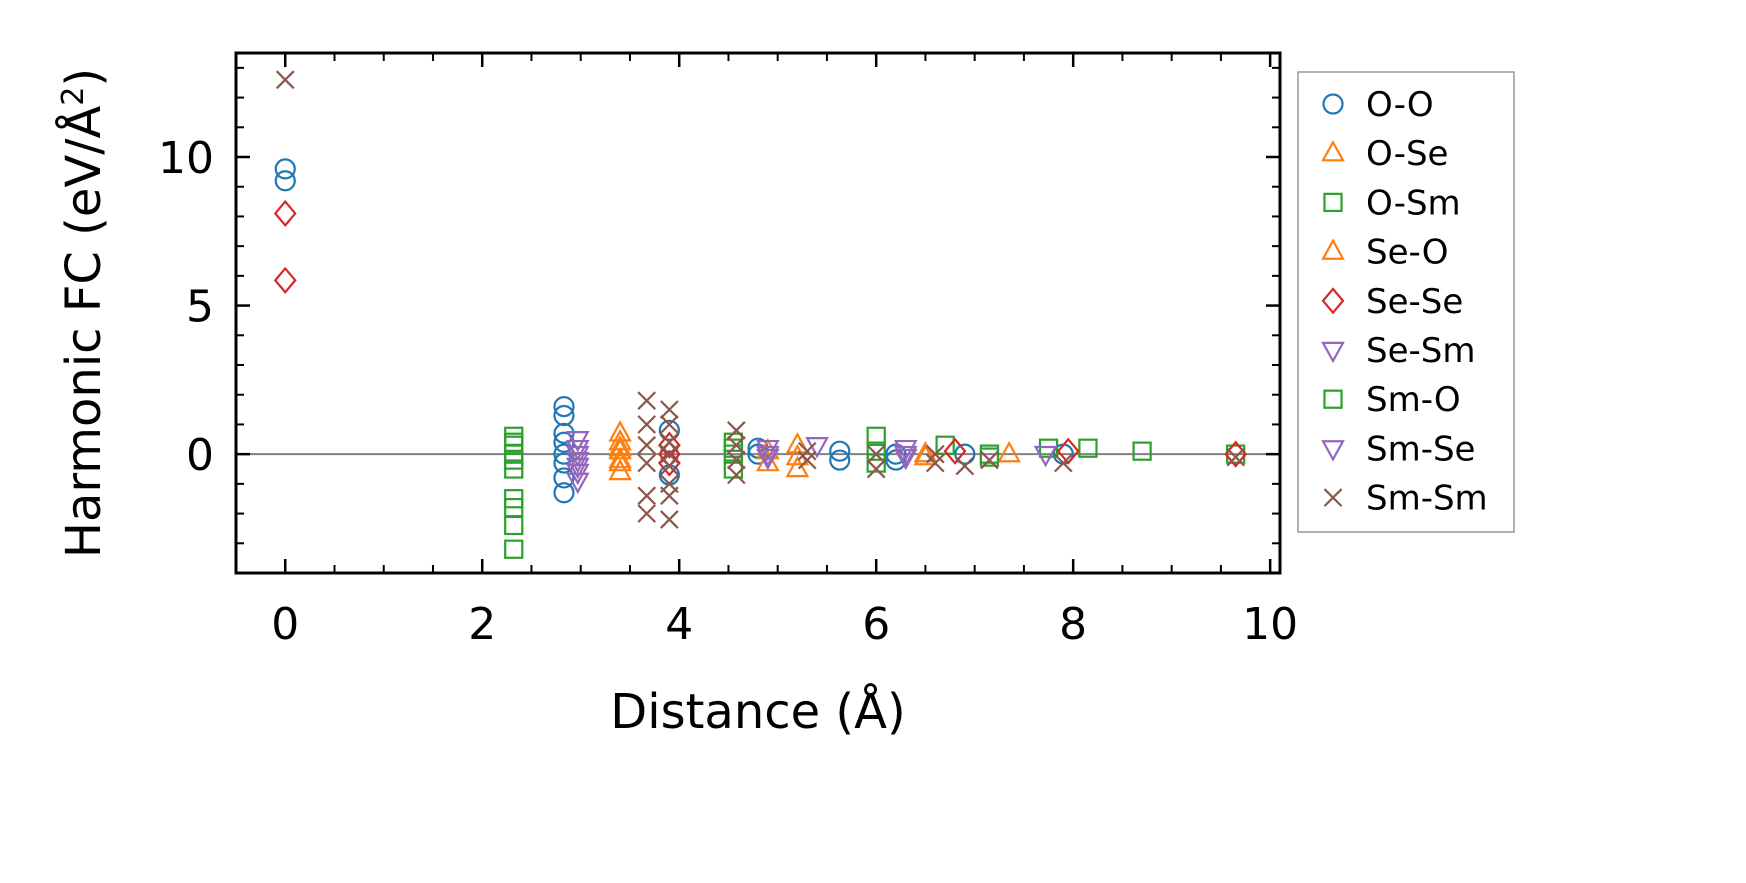 Image resolution: width=1746 pixels, height=883 pixels. I want to click on legend: O-O O-Se O-Sm Se-O Se-Se Se-Sm Sm-O Sm-Se Sm-Sm, so click(1406, 302).